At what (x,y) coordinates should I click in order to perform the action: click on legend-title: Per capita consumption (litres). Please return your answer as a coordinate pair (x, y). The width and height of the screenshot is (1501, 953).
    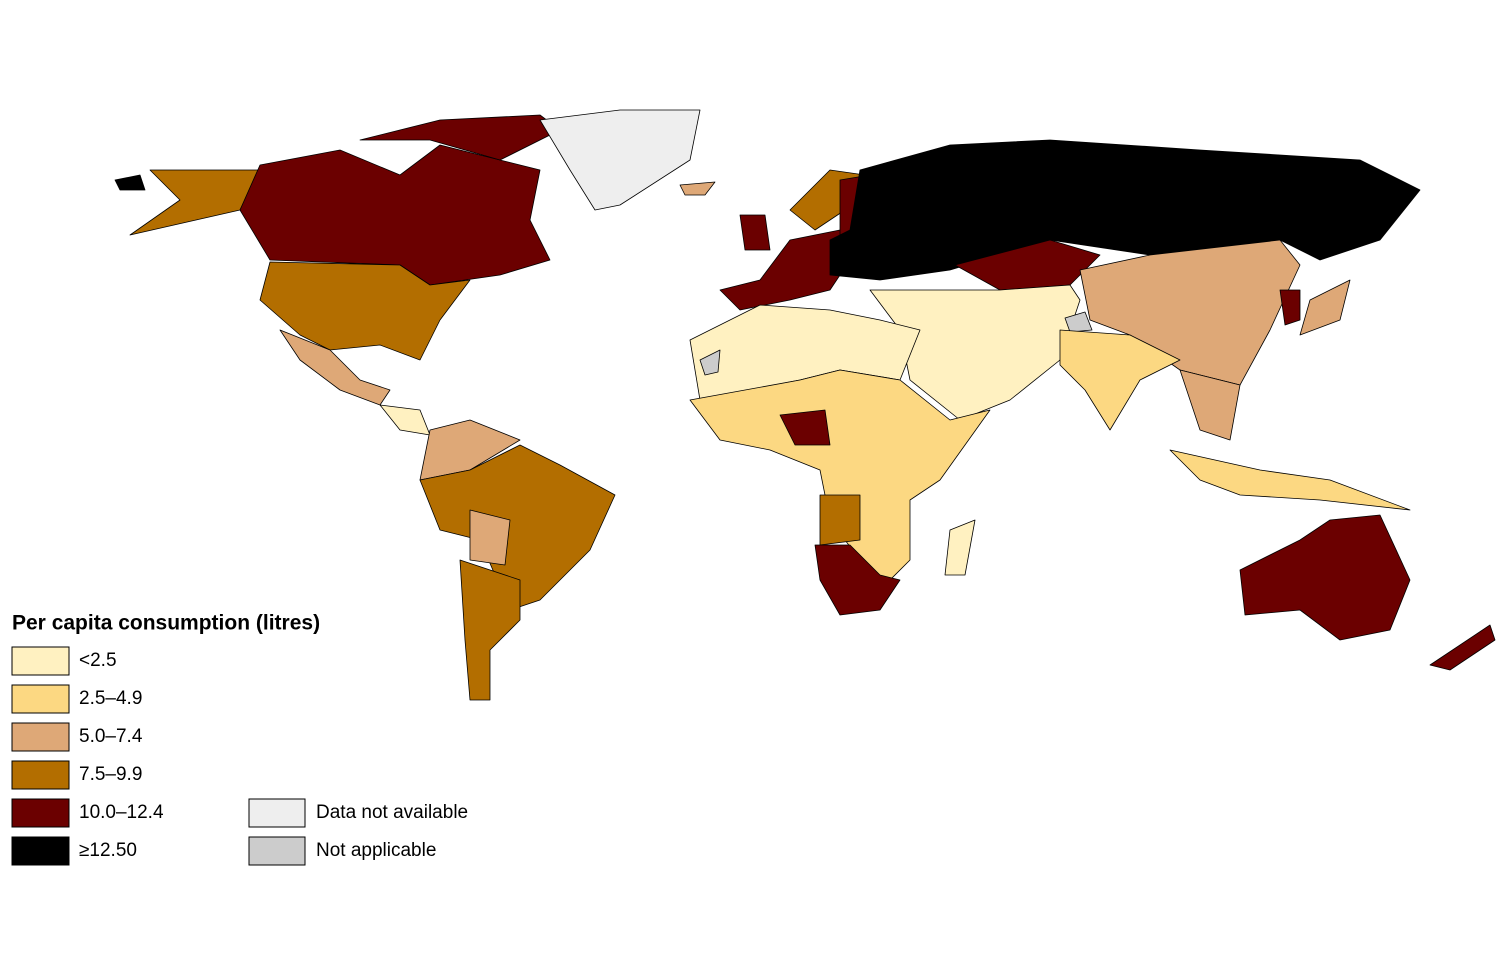
    Looking at the image, I should click on (166, 623).